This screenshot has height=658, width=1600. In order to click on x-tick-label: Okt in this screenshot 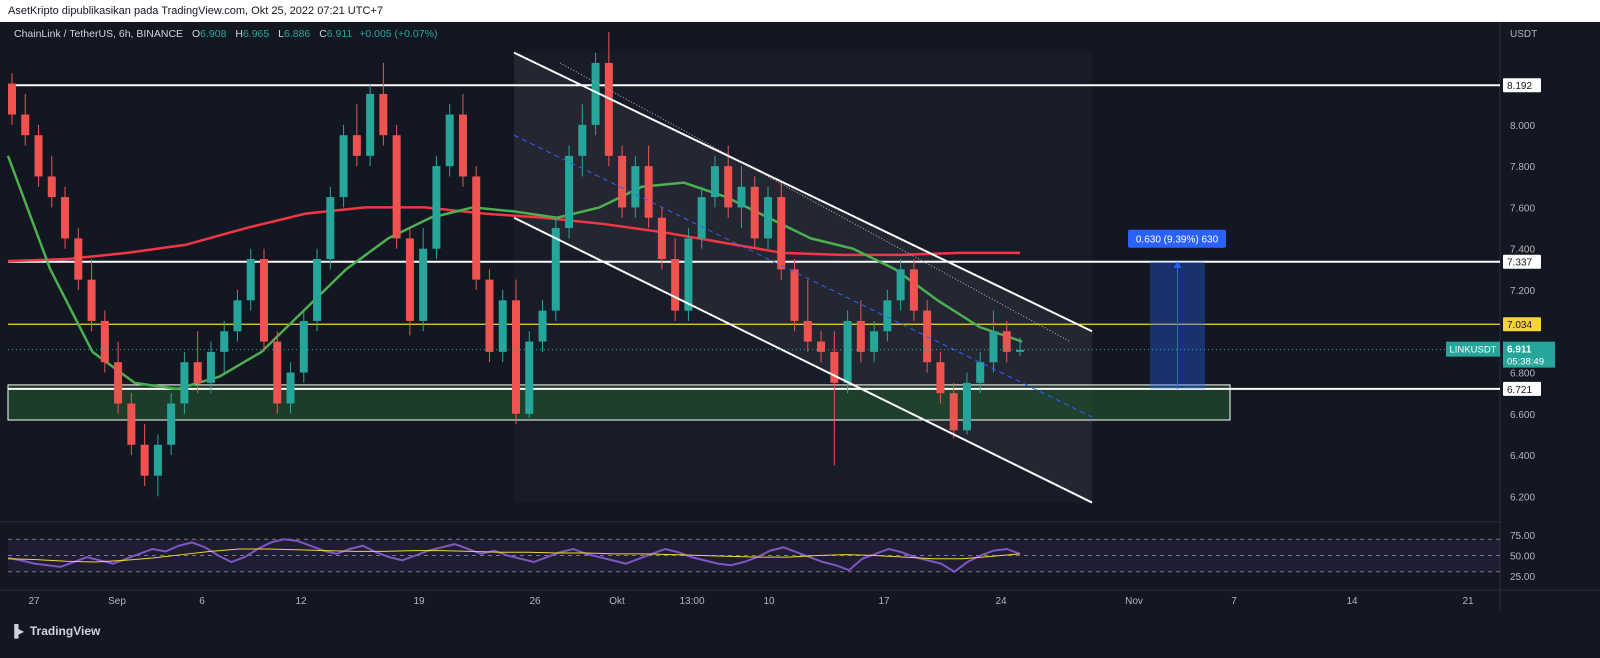, I will do `click(617, 601)`.